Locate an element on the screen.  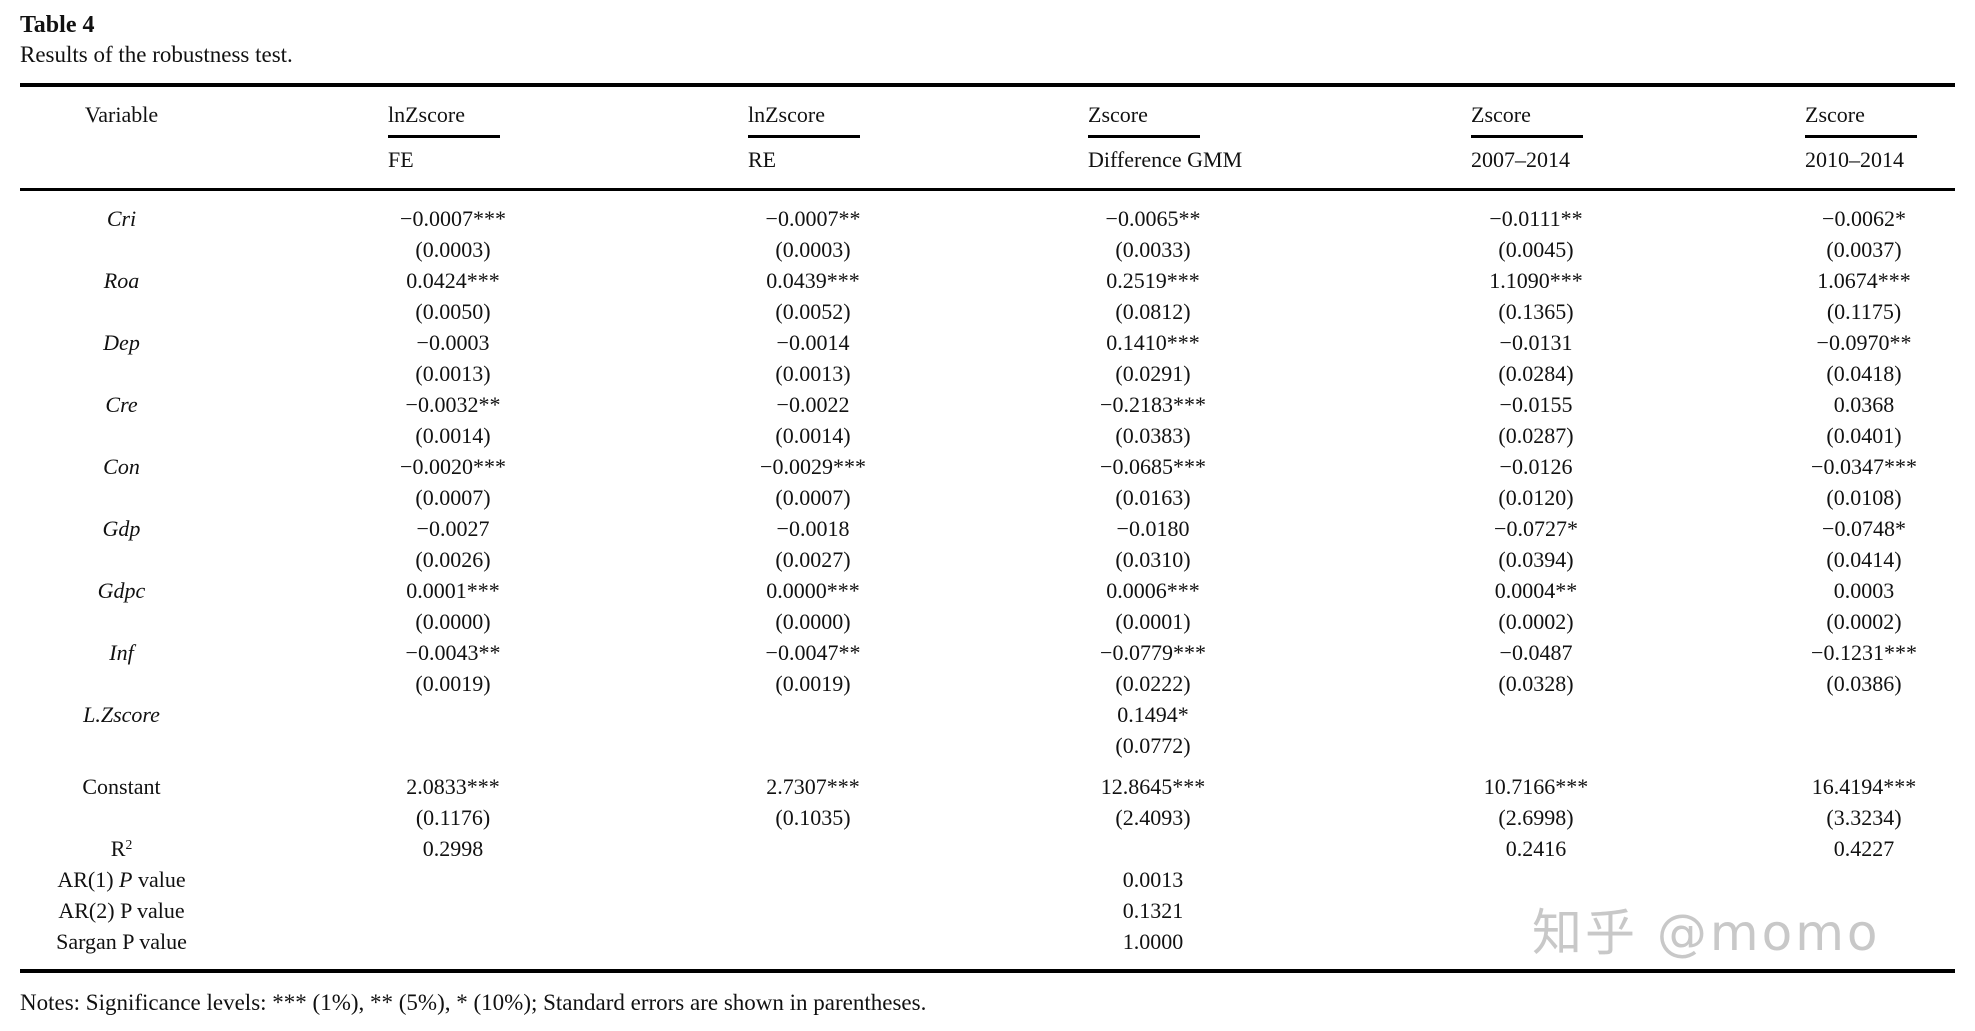
cell-value: 0.0004** is located at coordinates (1536, 590).